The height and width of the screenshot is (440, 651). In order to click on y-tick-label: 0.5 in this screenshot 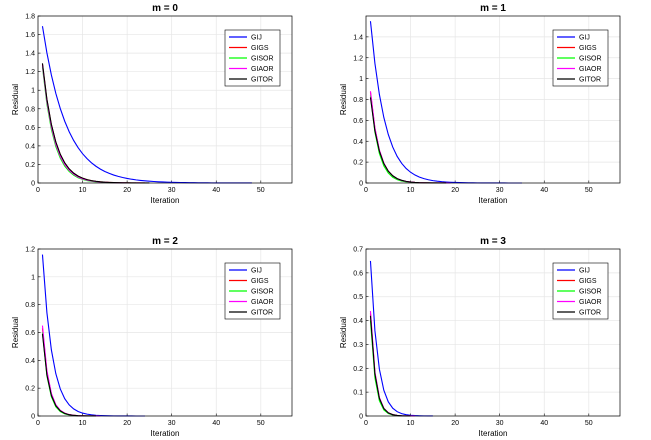, I will do `click(358, 297)`.